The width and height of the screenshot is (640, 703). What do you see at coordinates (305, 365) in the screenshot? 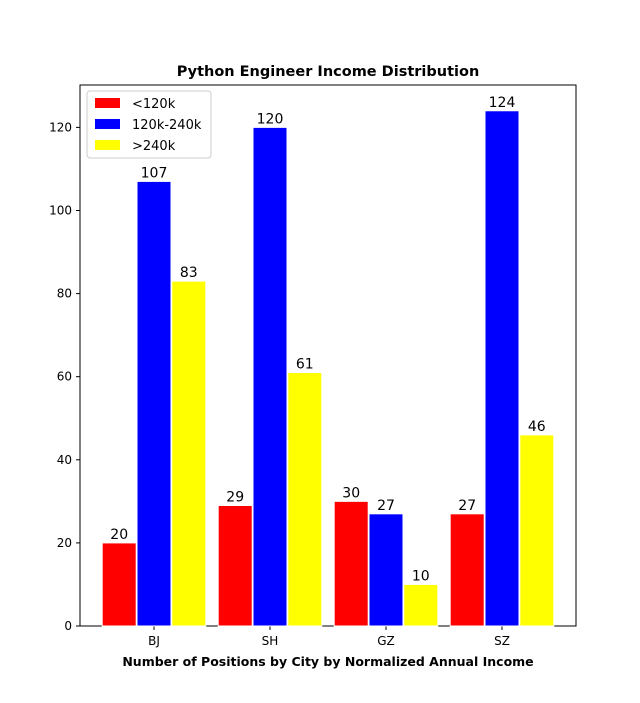
I see `data-label: 61` at bounding box center [305, 365].